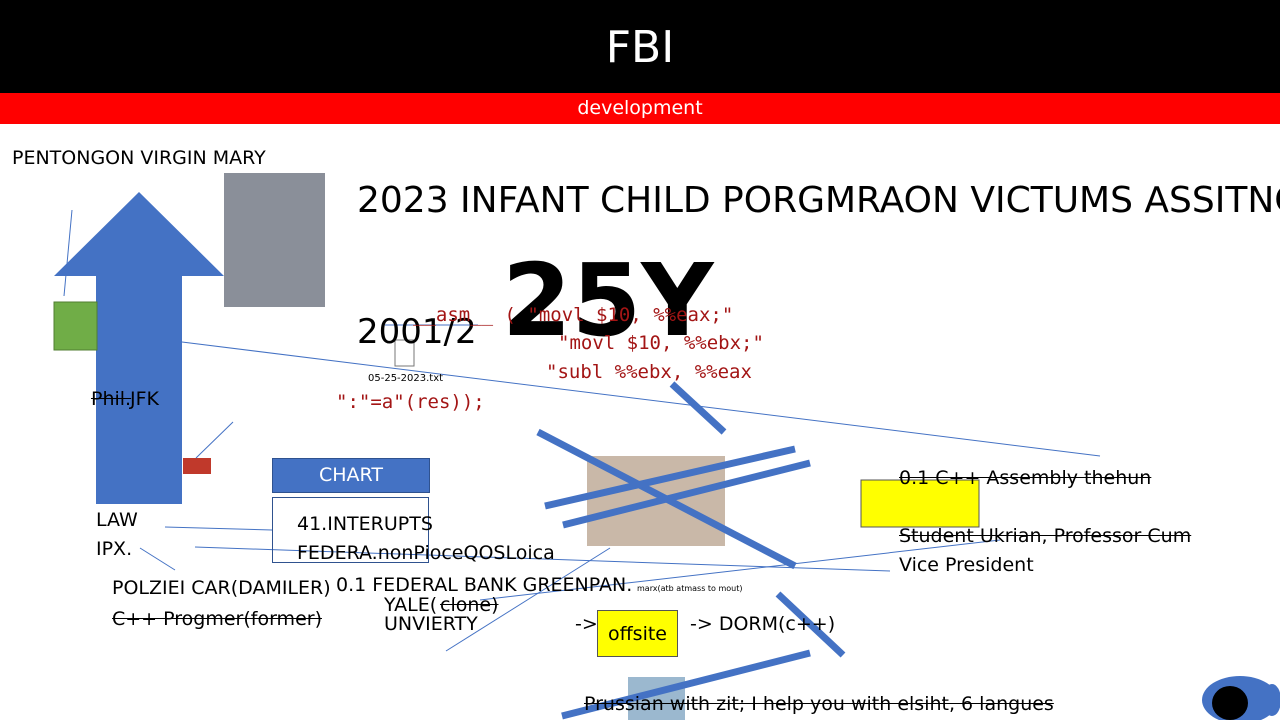  What do you see at coordinates (1271, 700) in the screenshot?
I see `blue-circle` at bounding box center [1271, 700].